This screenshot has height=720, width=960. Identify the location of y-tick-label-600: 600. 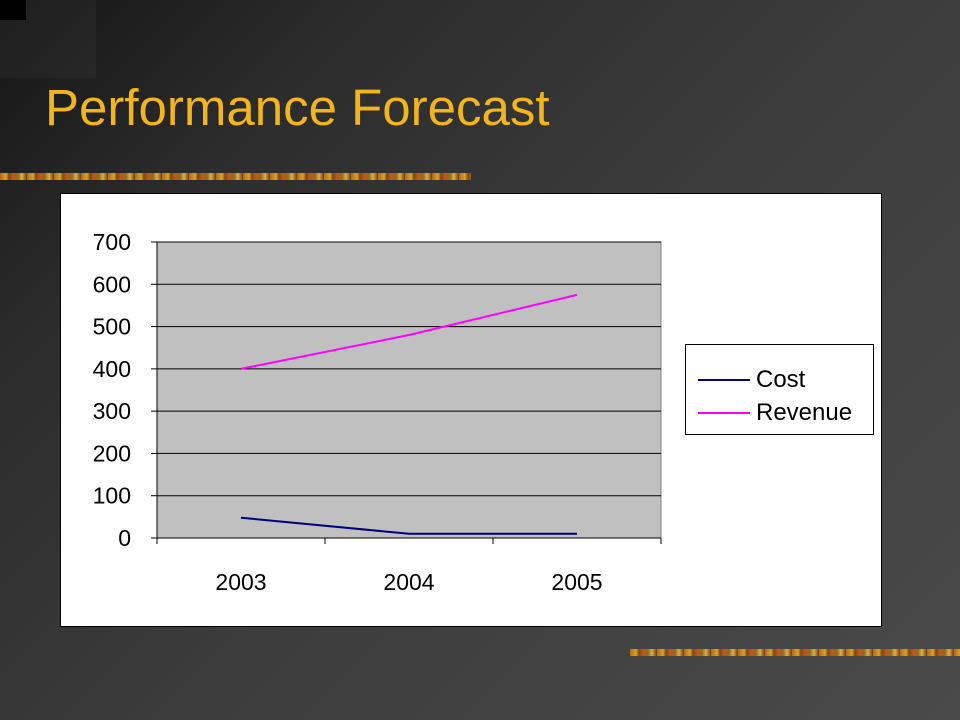
(112, 284).